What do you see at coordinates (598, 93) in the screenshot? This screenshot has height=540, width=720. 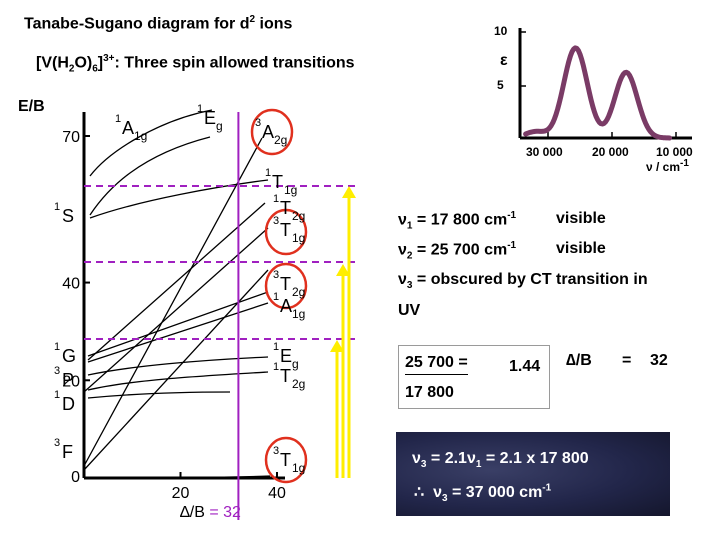 I see `absorption-spectrum-line` at bounding box center [598, 93].